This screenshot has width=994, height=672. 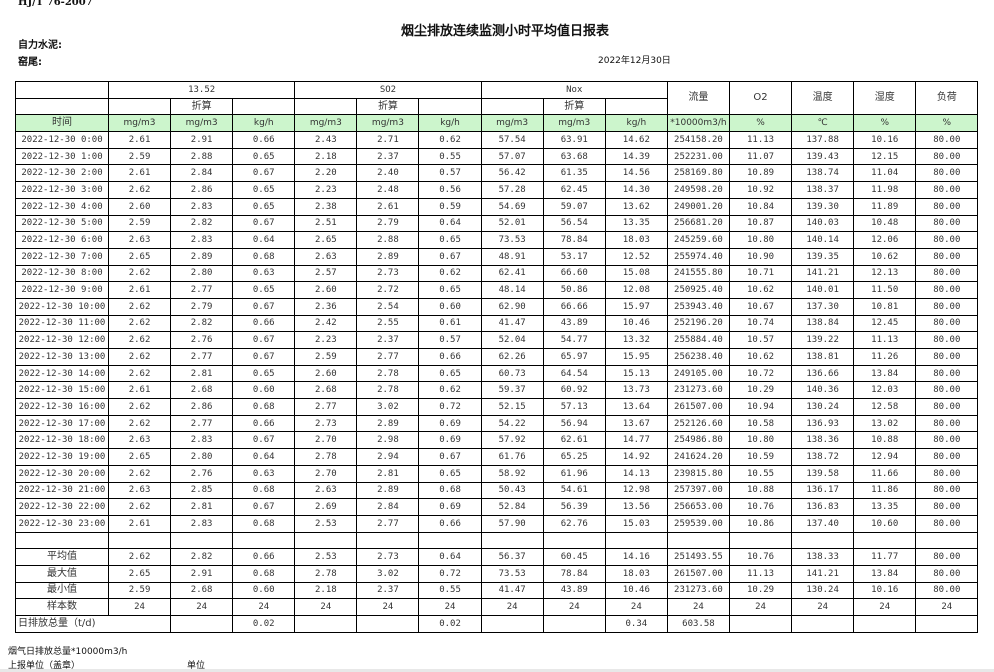 What do you see at coordinates (326, 473) in the screenshot?
I see `value-cell: 2.70` at bounding box center [326, 473].